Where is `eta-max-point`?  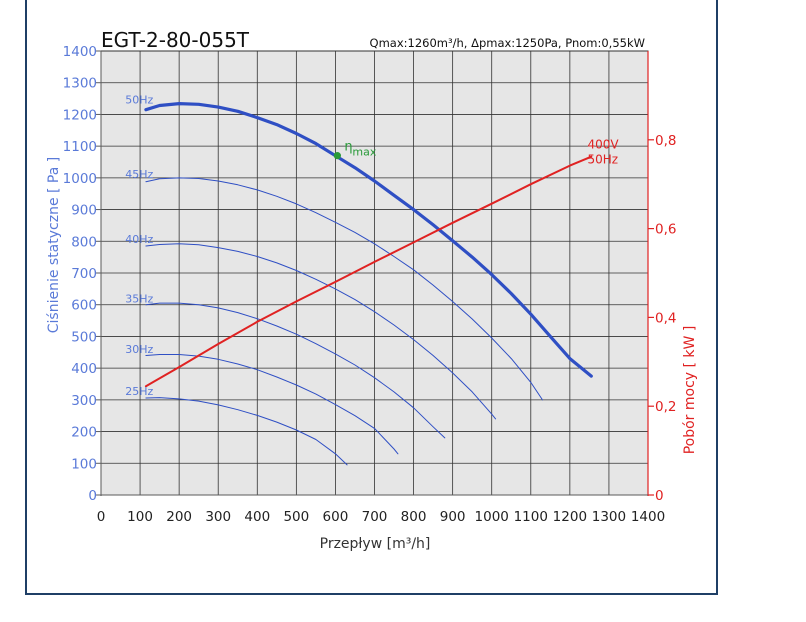
eta-max-point is located at coordinates (337, 156).